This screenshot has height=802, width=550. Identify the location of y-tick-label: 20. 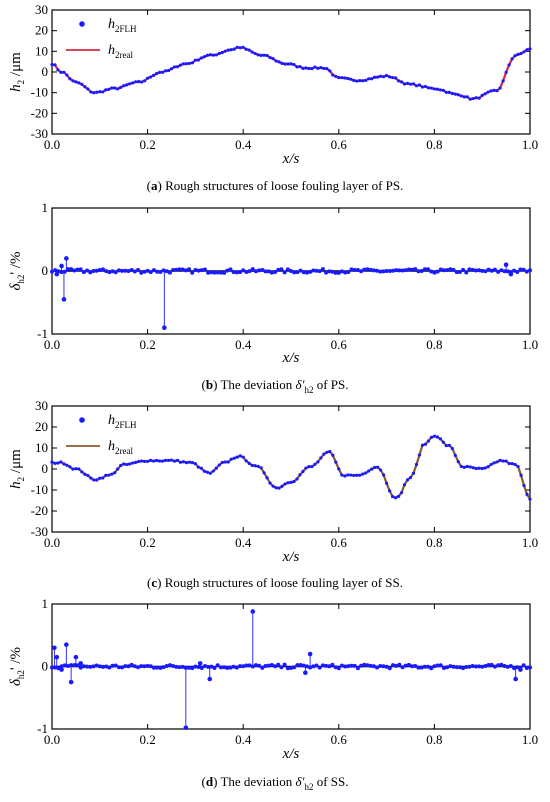
(41, 30).